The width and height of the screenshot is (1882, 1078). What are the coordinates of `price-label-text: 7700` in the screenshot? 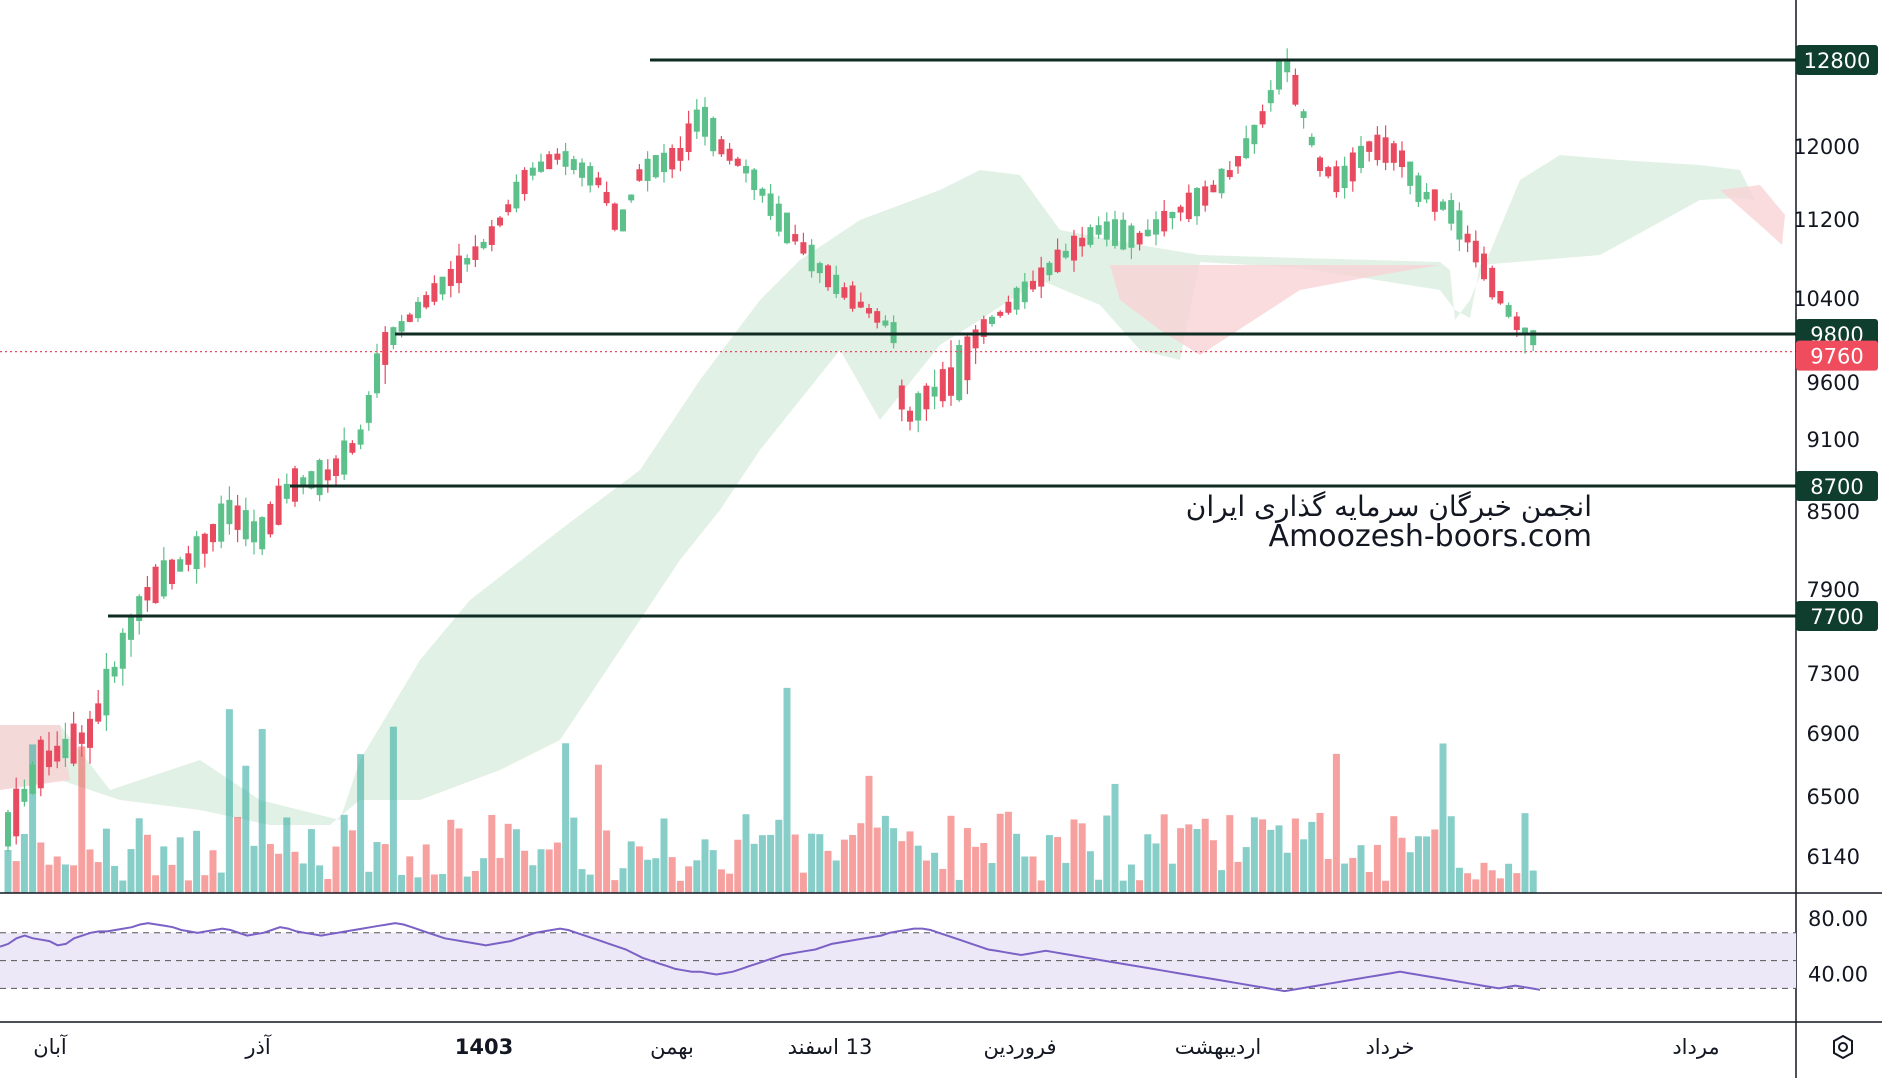 It's located at (1836, 617).